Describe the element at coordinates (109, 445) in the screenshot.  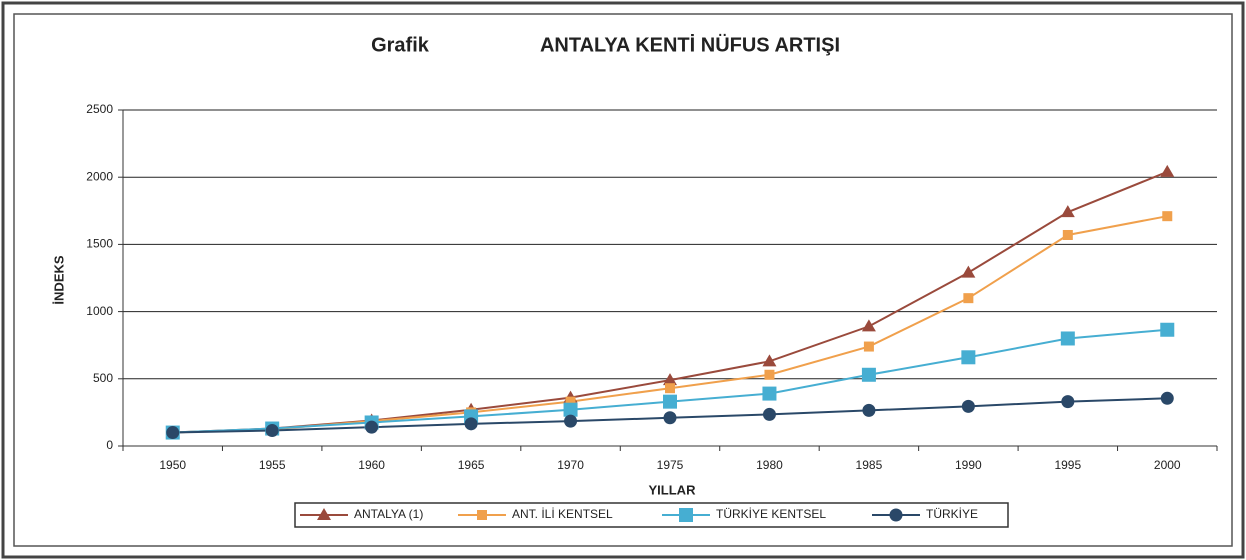
I see `y-tick-label: 0` at that location.